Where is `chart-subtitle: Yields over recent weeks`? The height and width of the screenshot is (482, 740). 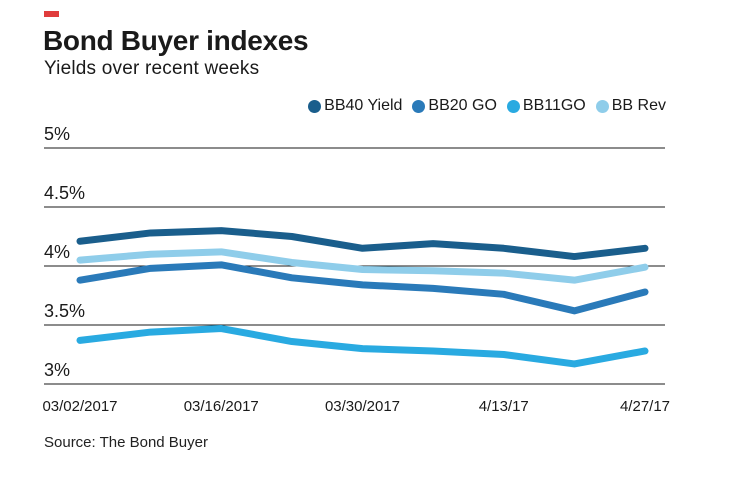
chart-subtitle: Yields over recent weeks is located at coordinates (152, 69).